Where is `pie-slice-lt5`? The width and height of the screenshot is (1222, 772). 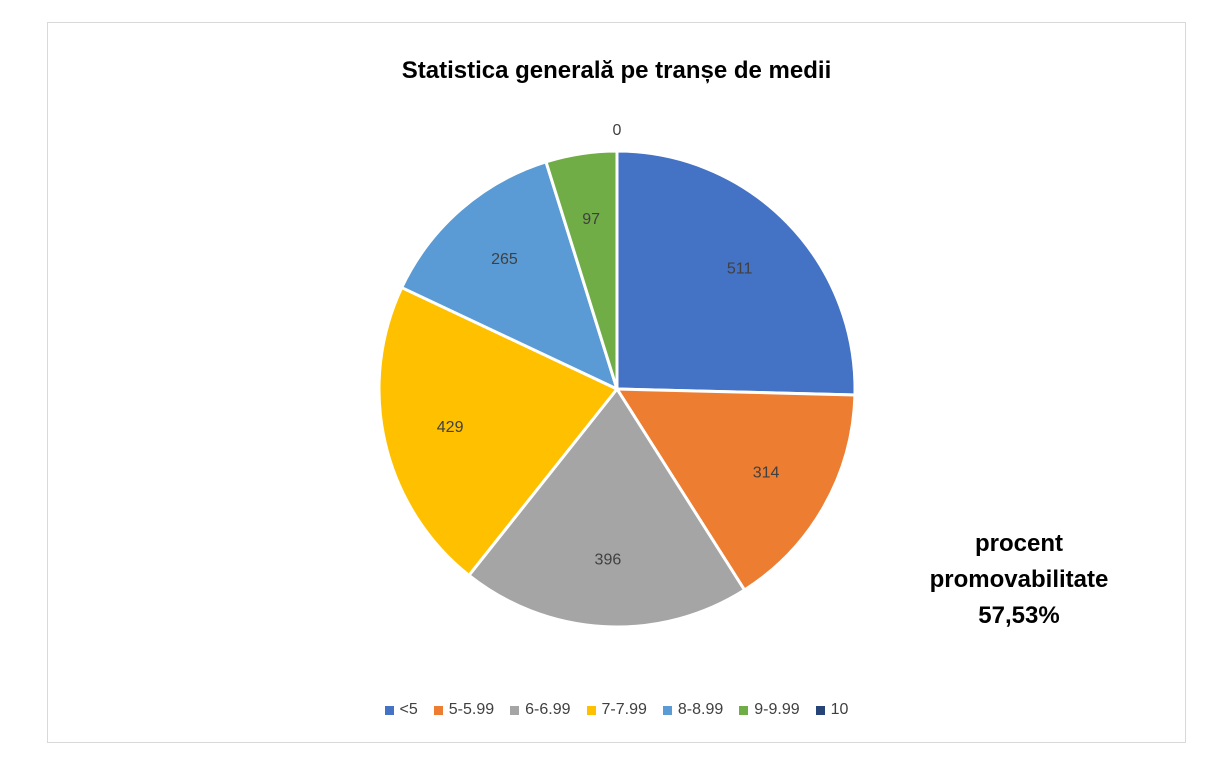 pie-slice-lt5 is located at coordinates (736, 273).